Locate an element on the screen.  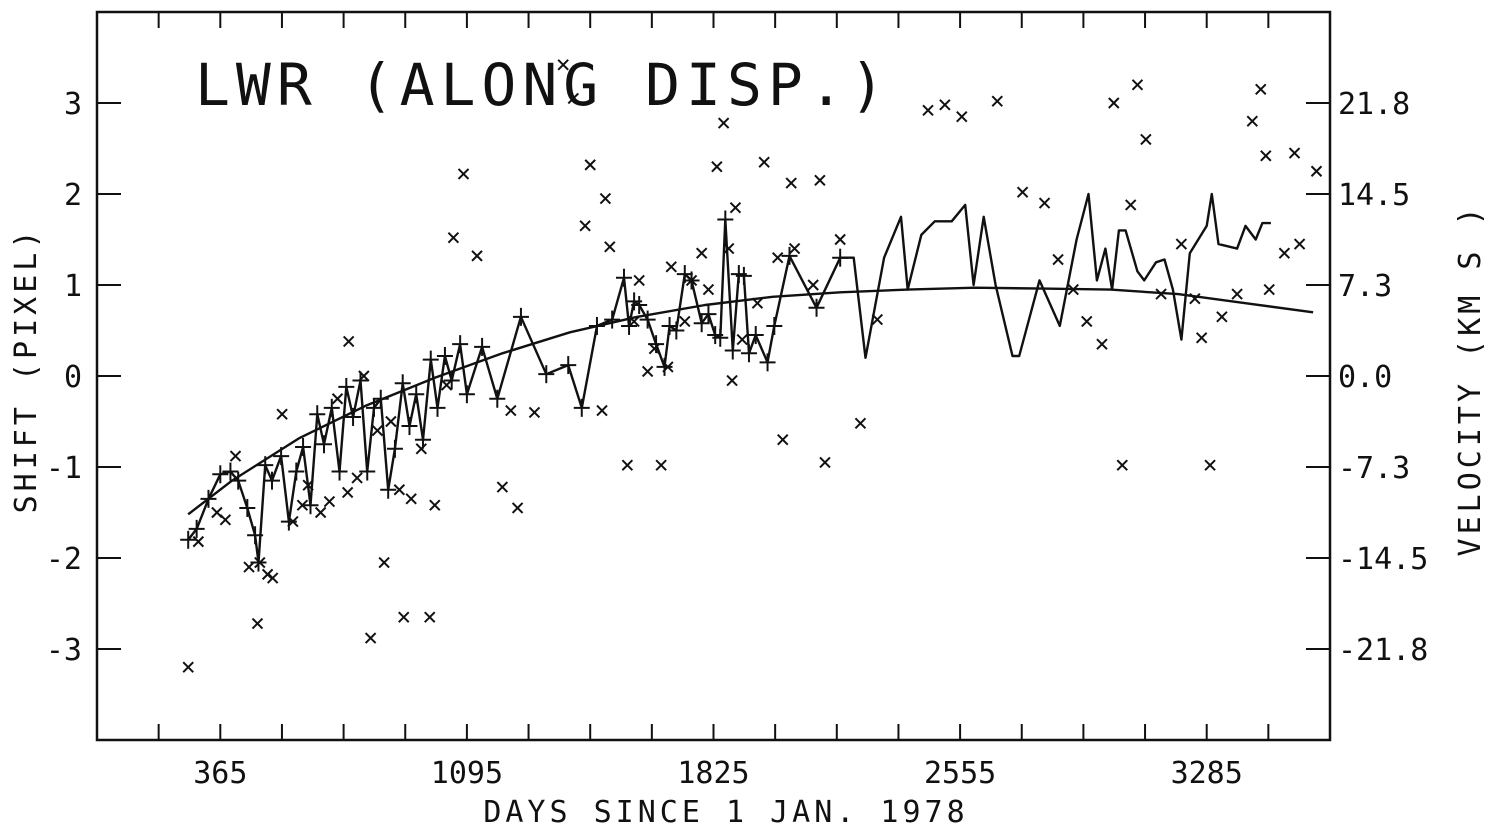
y-tick-label: 0 is located at coordinates (73, 377).